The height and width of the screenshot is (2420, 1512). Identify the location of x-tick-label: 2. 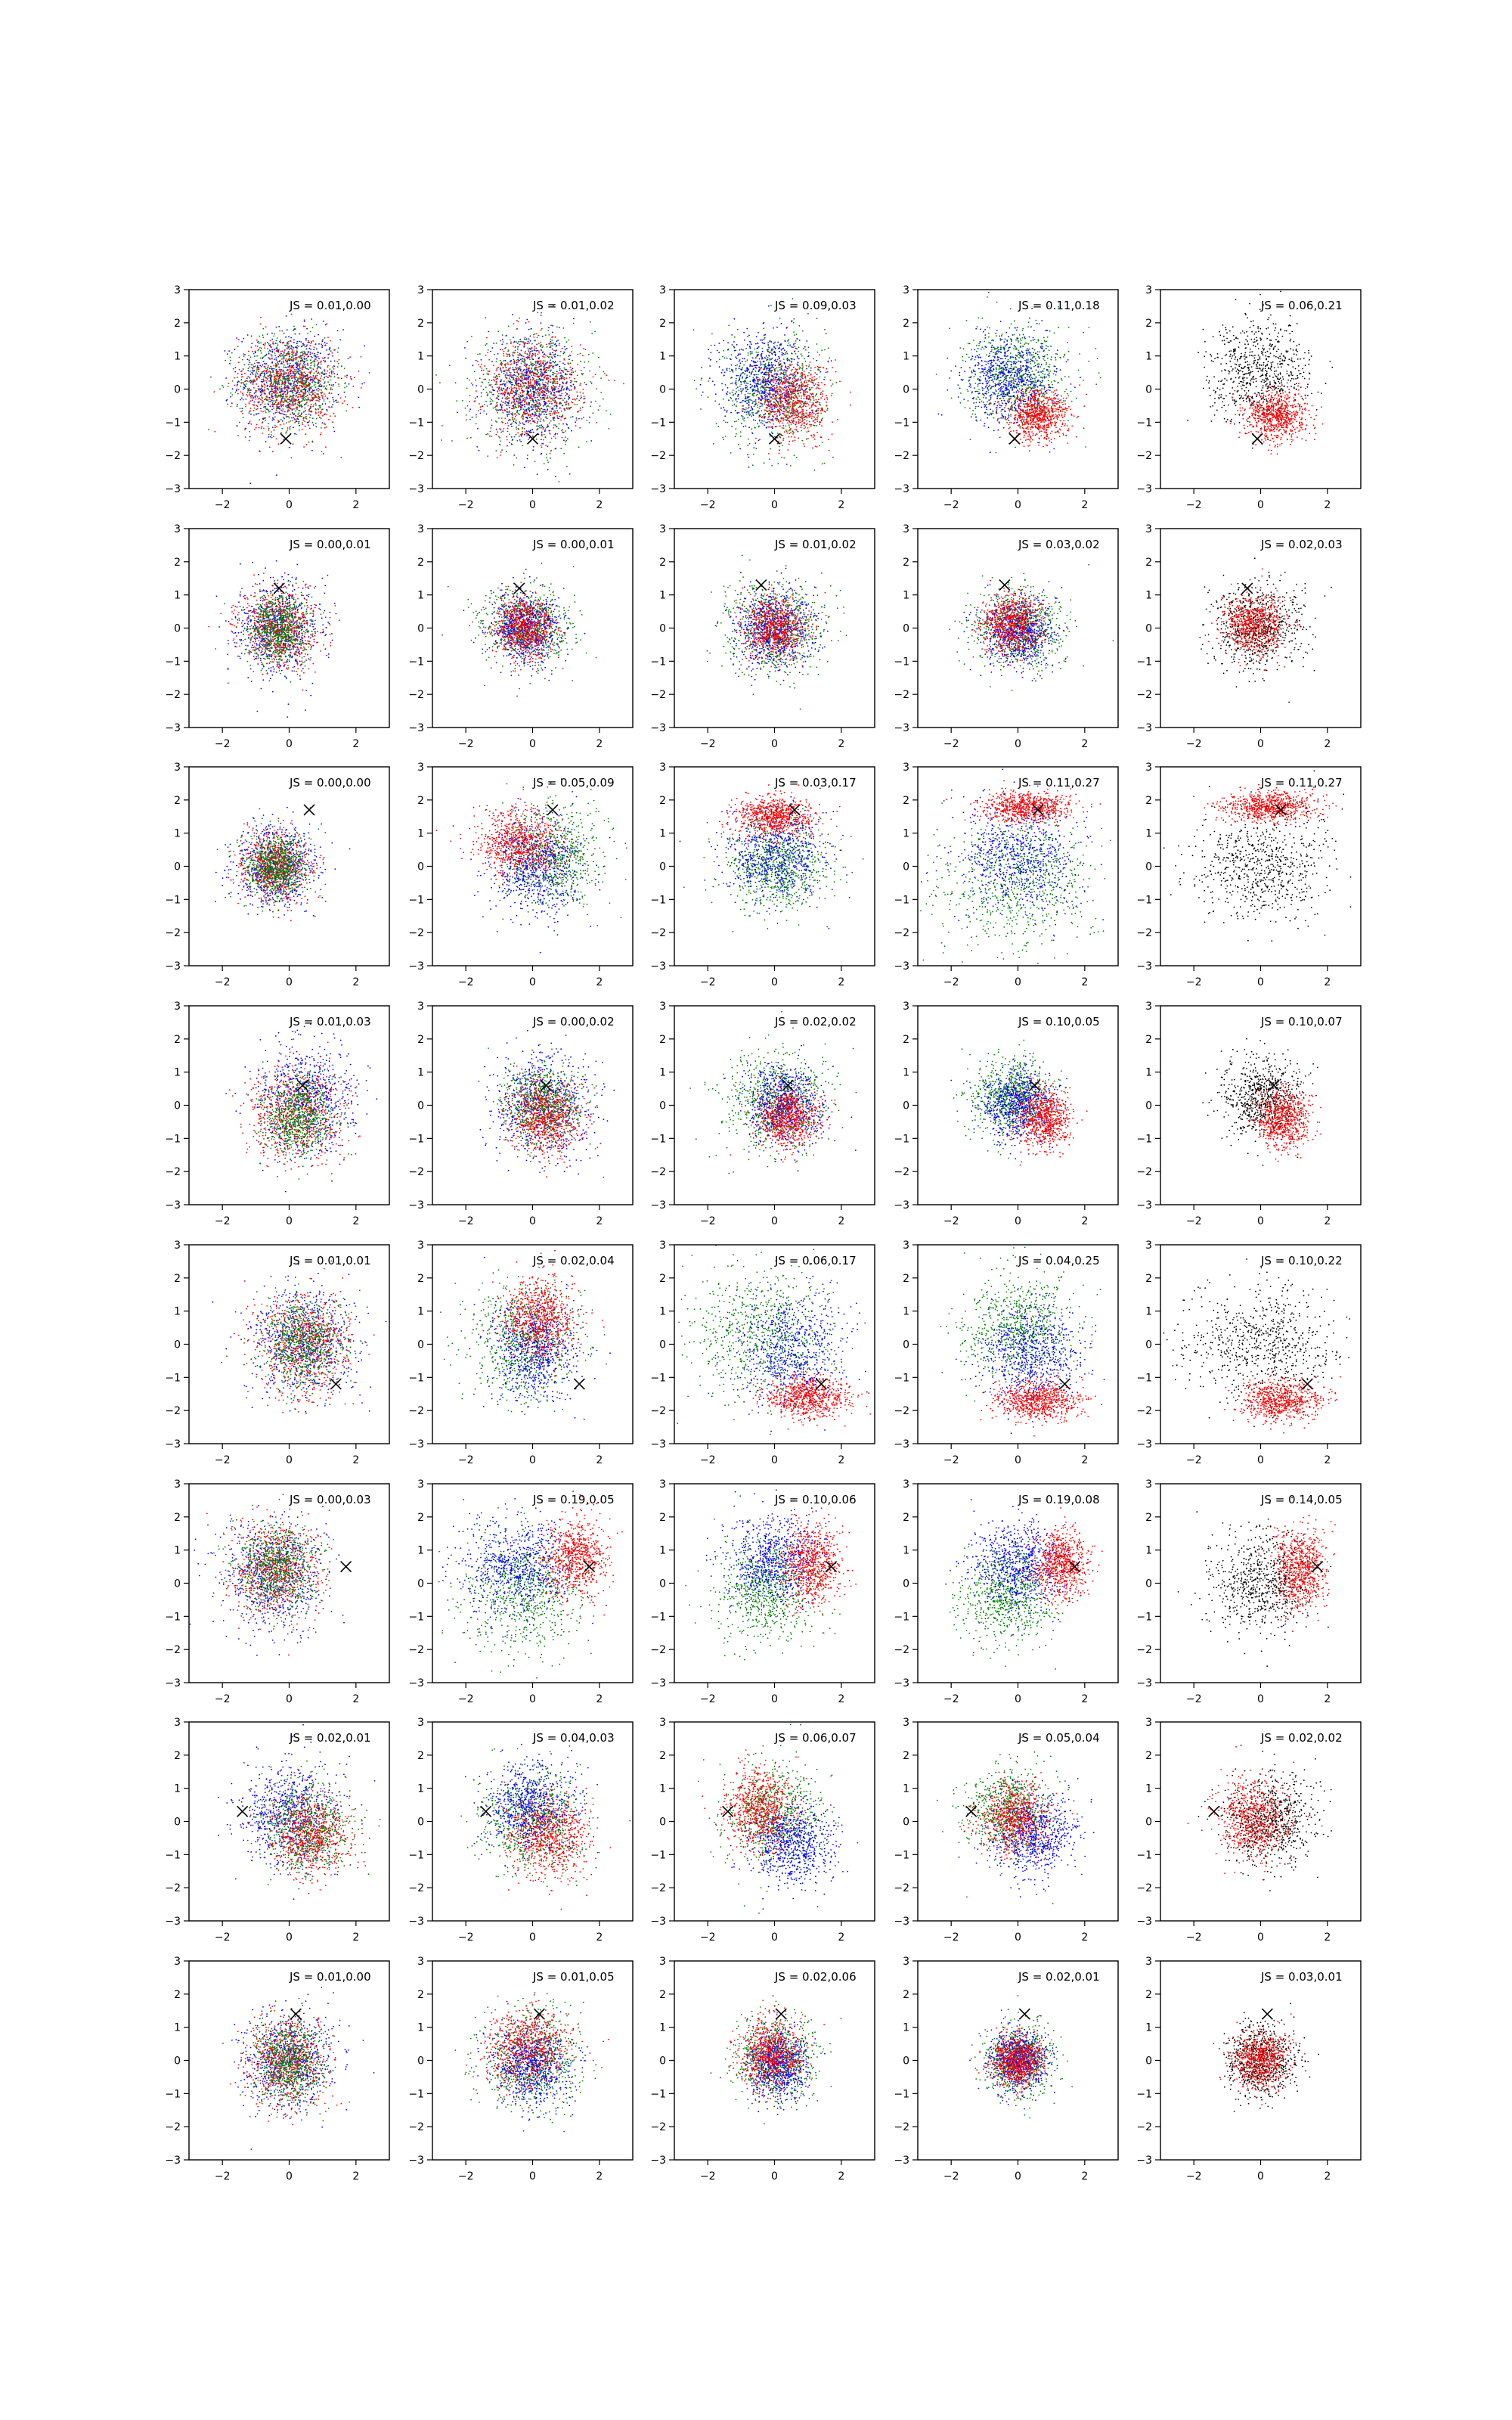
(599, 505).